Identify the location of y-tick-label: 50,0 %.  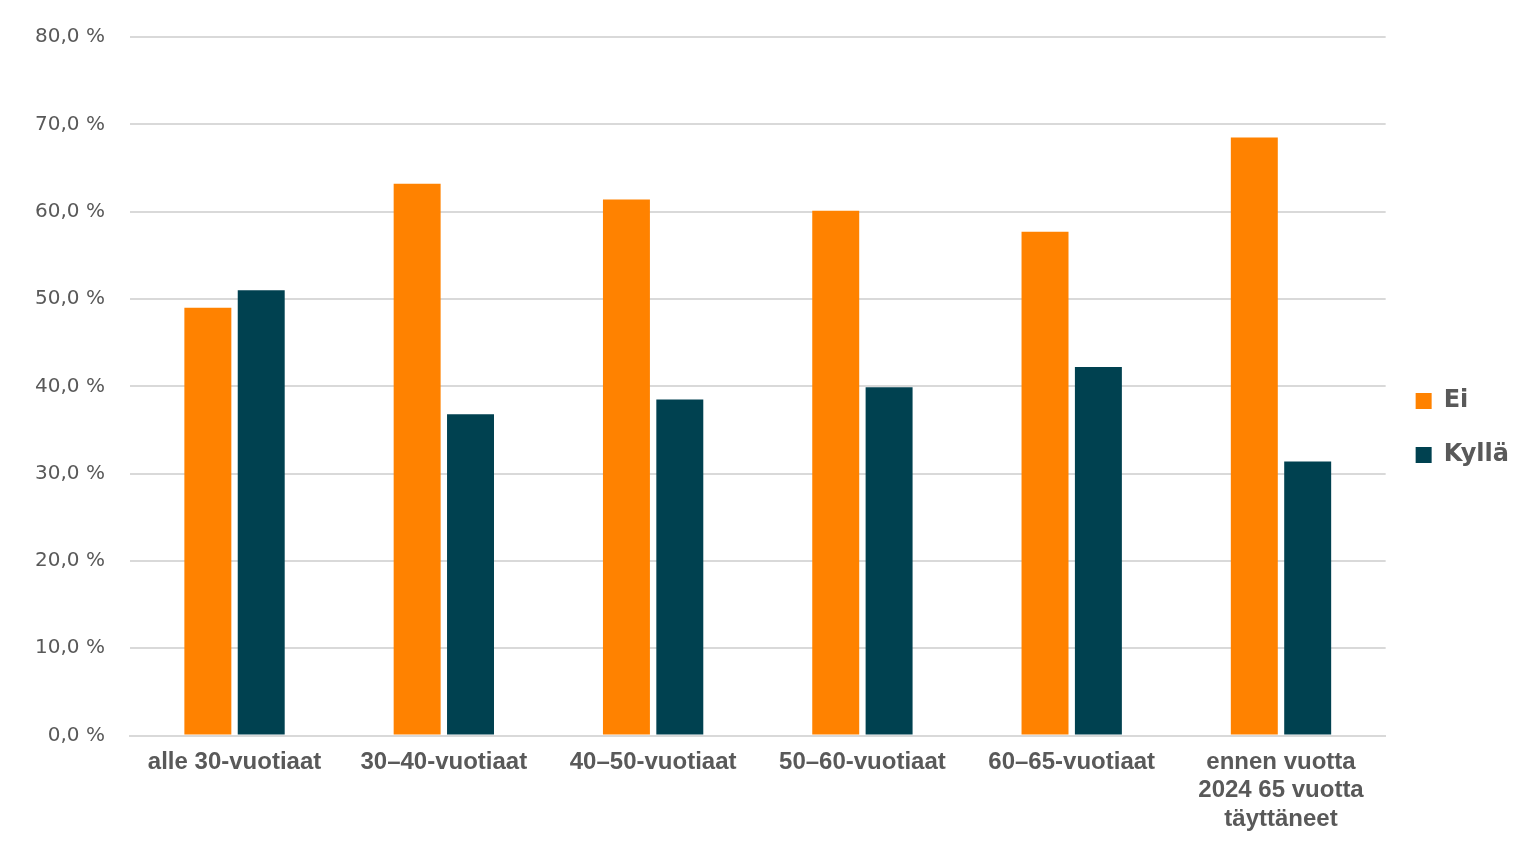
(69, 297).